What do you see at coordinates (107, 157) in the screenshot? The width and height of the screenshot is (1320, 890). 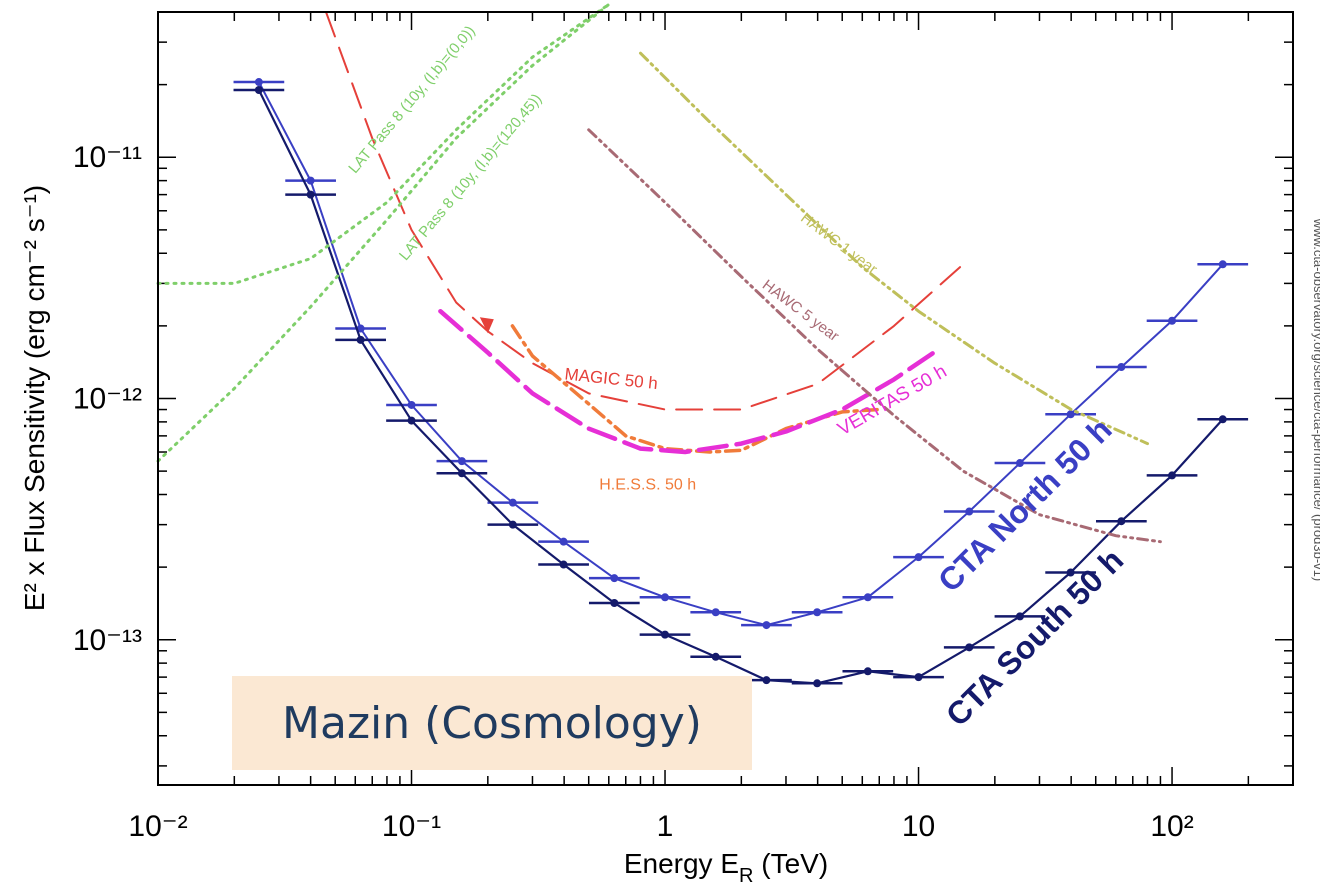 I see `y-tick-label: 10⁻¹¹` at bounding box center [107, 157].